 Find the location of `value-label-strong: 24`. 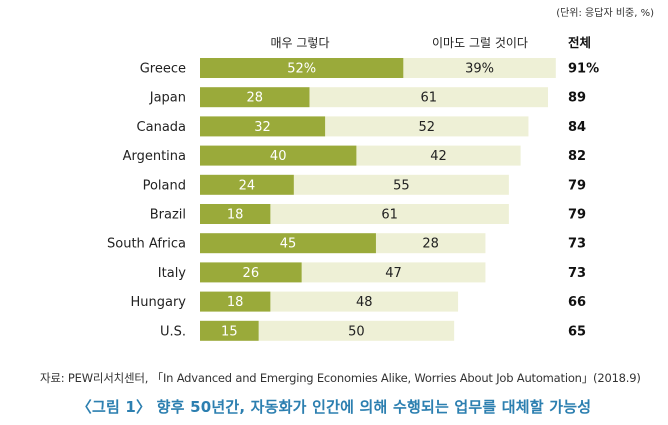

value-label-strong: 24 is located at coordinates (247, 185).